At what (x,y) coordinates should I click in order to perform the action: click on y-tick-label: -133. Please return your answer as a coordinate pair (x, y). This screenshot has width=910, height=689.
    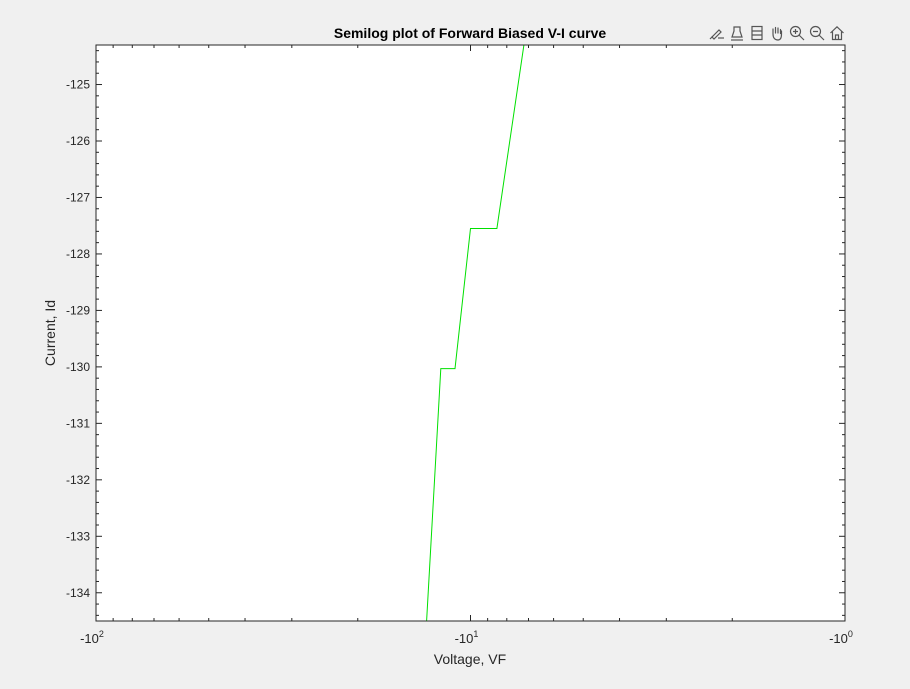
    Looking at the image, I should click on (78, 536).